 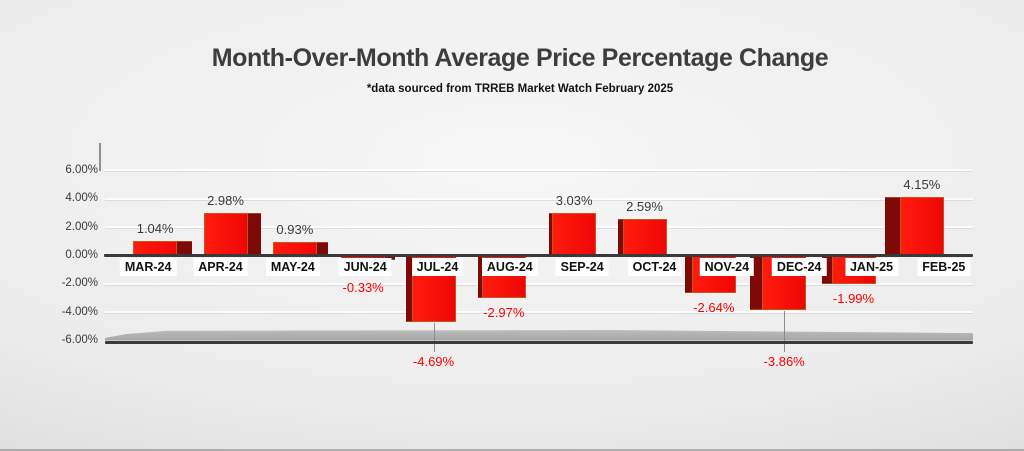 What do you see at coordinates (81, 198) in the screenshot?
I see `y-axis-tick-label: 4.00%` at bounding box center [81, 198].